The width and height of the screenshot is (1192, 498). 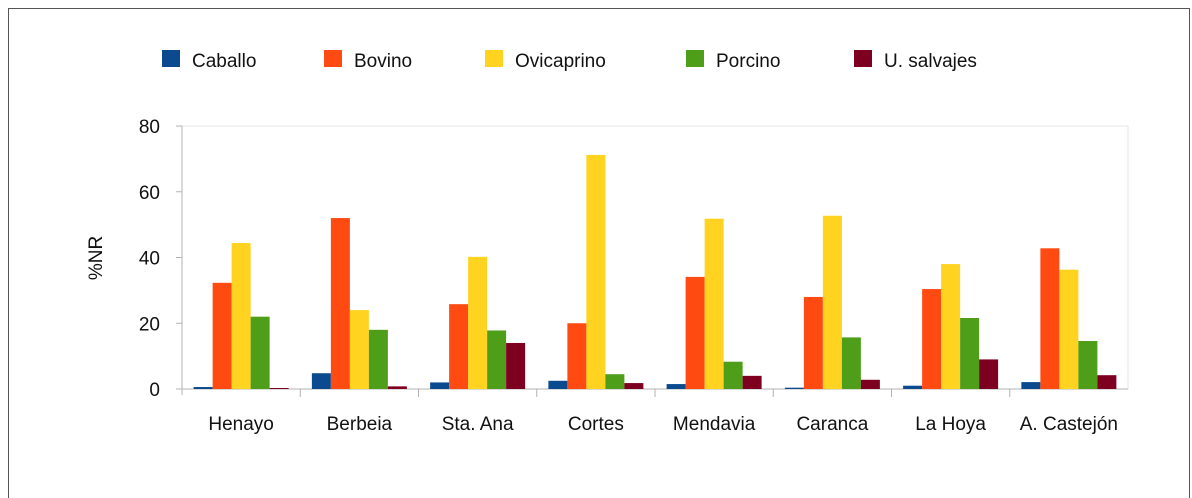 What do you see at coordinates (360, 424) in the screenshot?
I see `x-tick-label: Berbeia` at bounding box center [360, 424].